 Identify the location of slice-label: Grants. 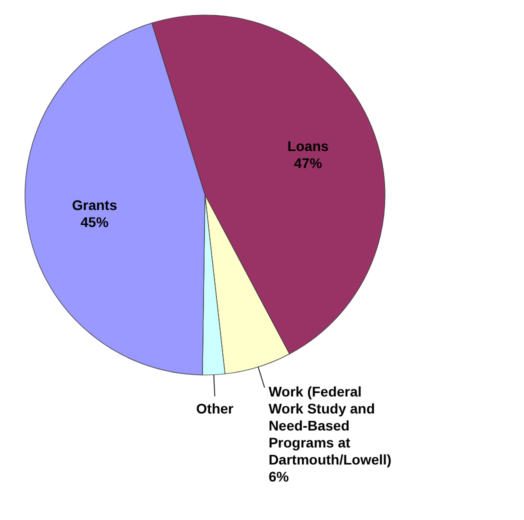
(95, 204).